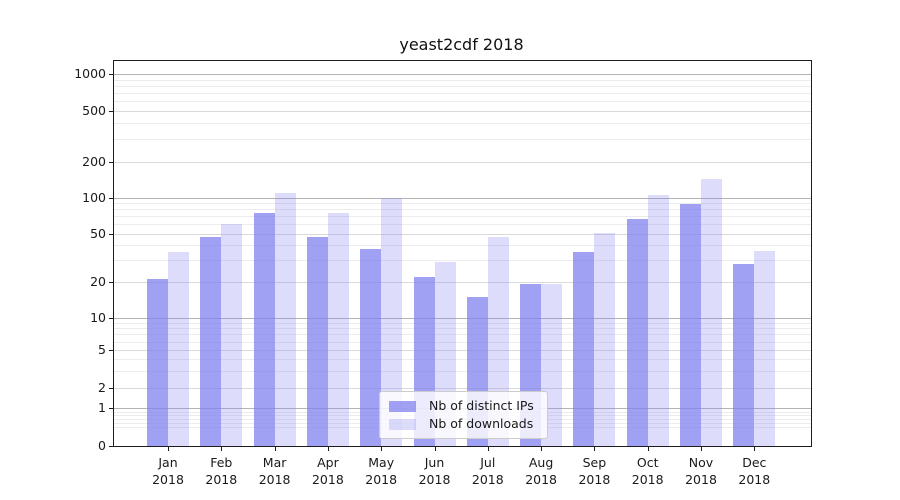  What do you see at coordinates (481, 423) in the screenshot?
I see `legend-label-downloads: Nb of downloads` at bounding box center [481, 423].